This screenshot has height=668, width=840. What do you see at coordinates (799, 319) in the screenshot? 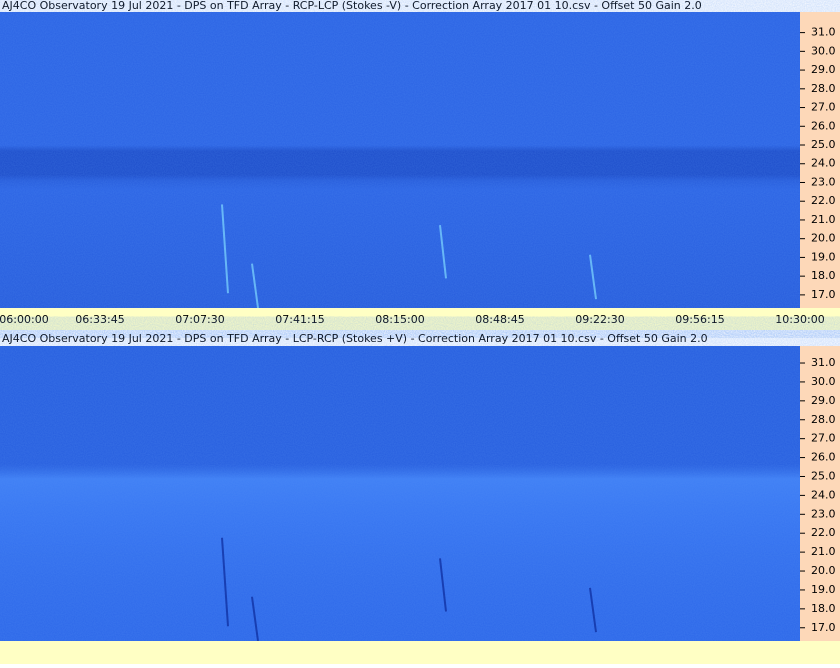
I see `x-tick-label: 10:30:00` at bounding box center [799, 319].